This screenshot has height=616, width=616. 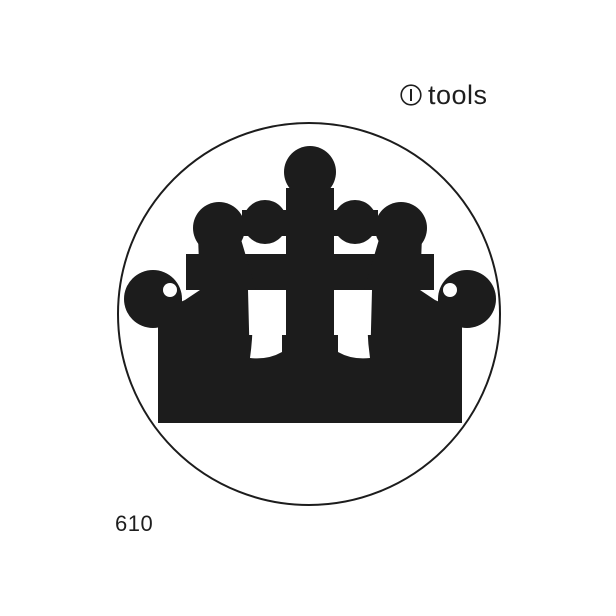 I want to click on brand-name: tools, so click(x=458, y=94).